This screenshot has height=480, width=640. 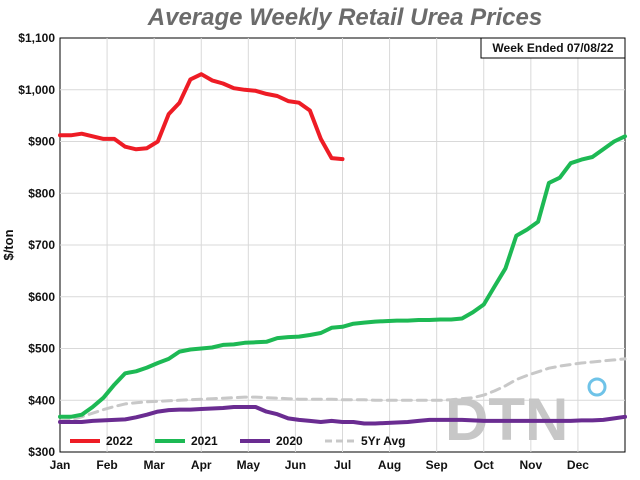 What do you see at coordinates (578, 465) in the screenshot?
I see `x-tick-label: Dec` at bounding box center [578, 465].